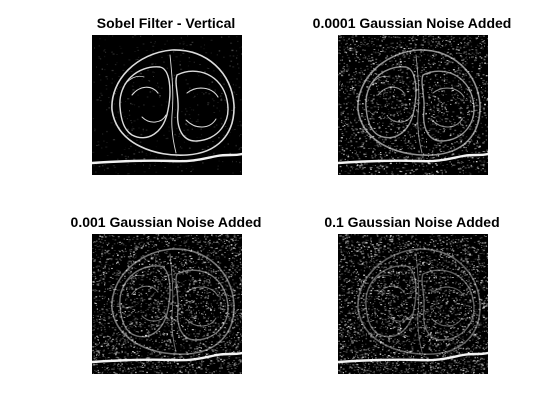 The width and height of the screenshot is (560, 420). Describe the element at coordinates (166, 222) in the screenshot. I see `panel-title-noise-0-001: 0.001 Gaussian Noise Added` at that location.